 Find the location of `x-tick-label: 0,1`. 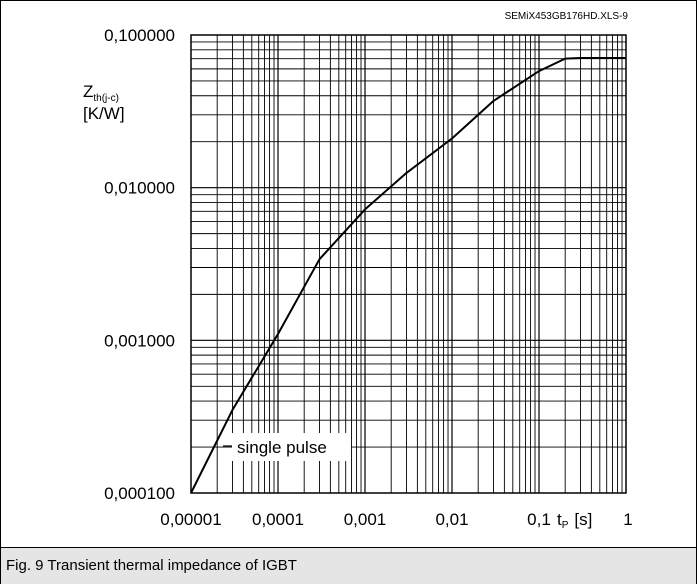

x-tick-label: 0,1 is located at coordinates (539, 519).